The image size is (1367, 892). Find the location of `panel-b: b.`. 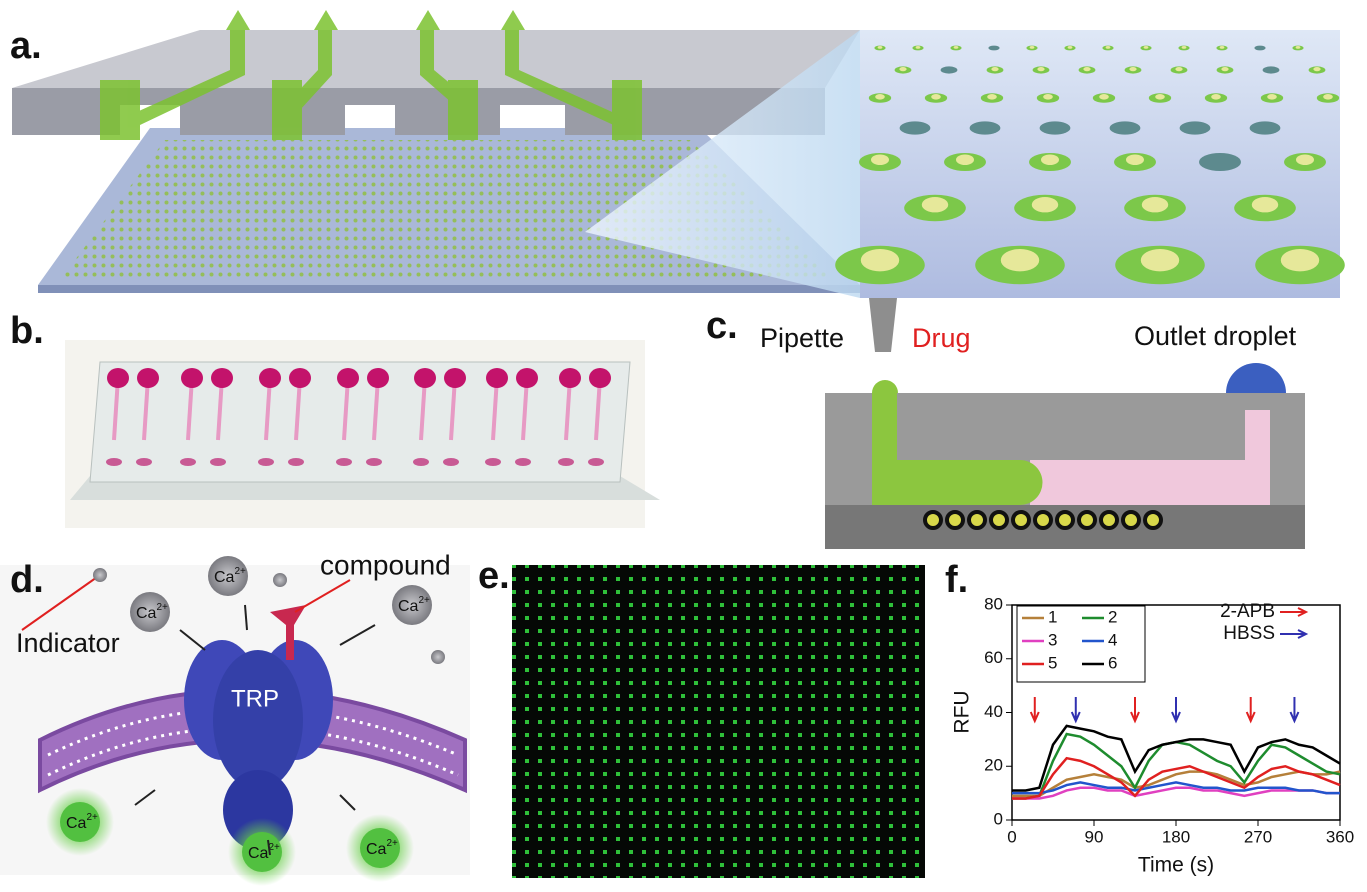

panel-b: b. is located at coordinates (335, 419).